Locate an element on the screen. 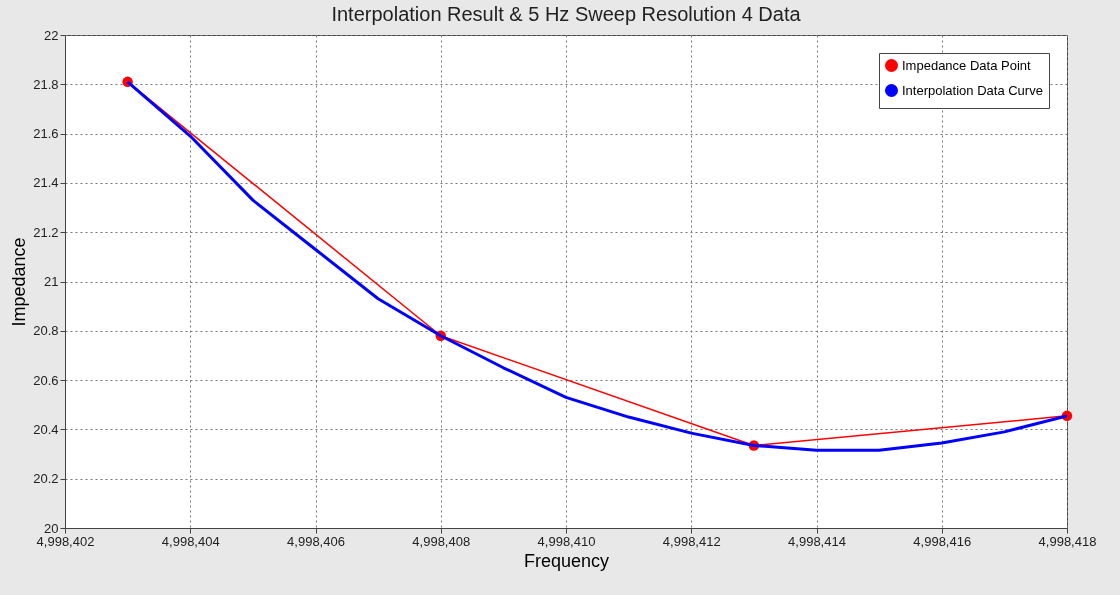 This screenshot has height=595, width=1120. y-tick-label: 20 is located at coordinates (51, 528).